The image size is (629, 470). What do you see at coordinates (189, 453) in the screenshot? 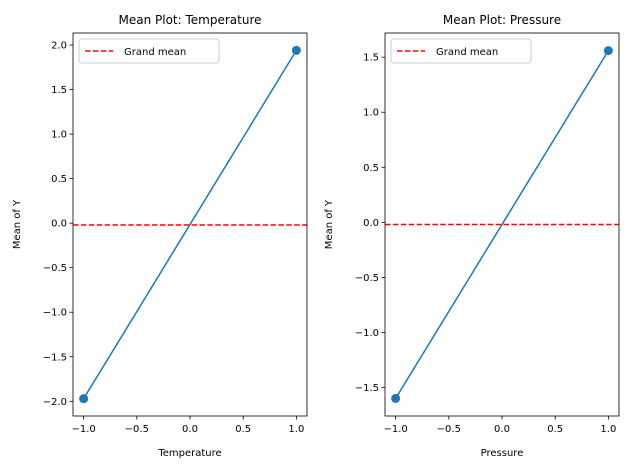
I see `x-axis-label: Temperature` at bounding box center [189, 453].